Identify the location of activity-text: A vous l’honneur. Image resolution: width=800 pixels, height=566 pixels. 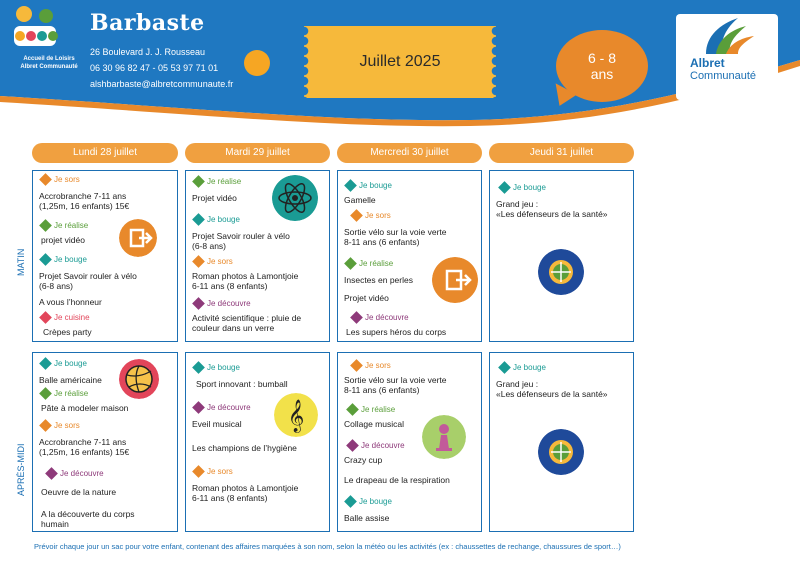
(70, 302).